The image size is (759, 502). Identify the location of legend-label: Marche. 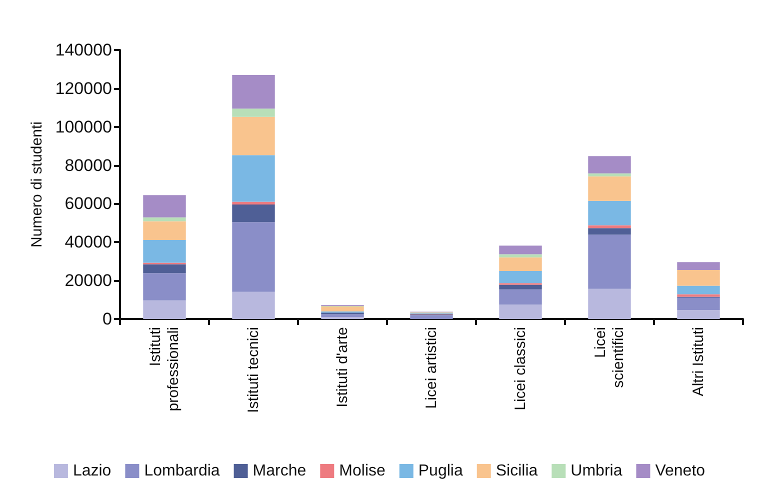
(279, 471).